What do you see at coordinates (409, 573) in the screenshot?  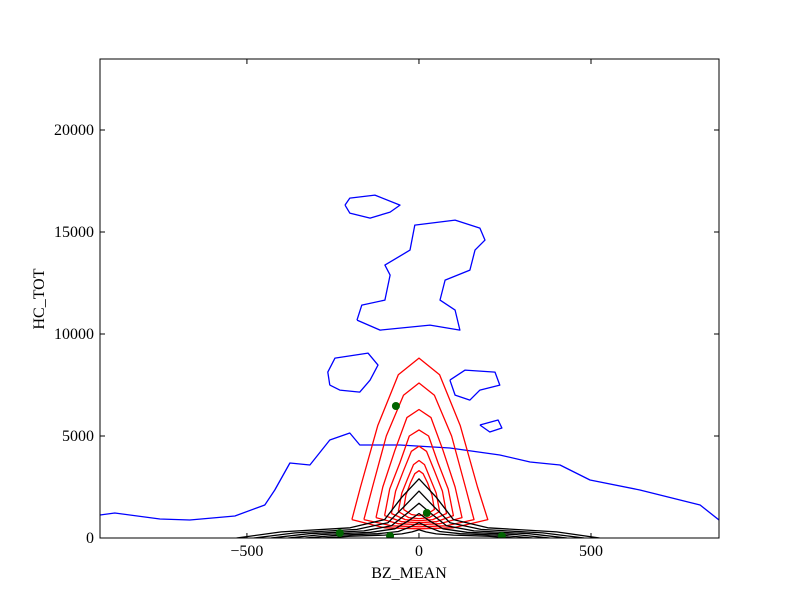 I see `x-axis-label: BZ_MEAN` at bounding box center [409, 573].